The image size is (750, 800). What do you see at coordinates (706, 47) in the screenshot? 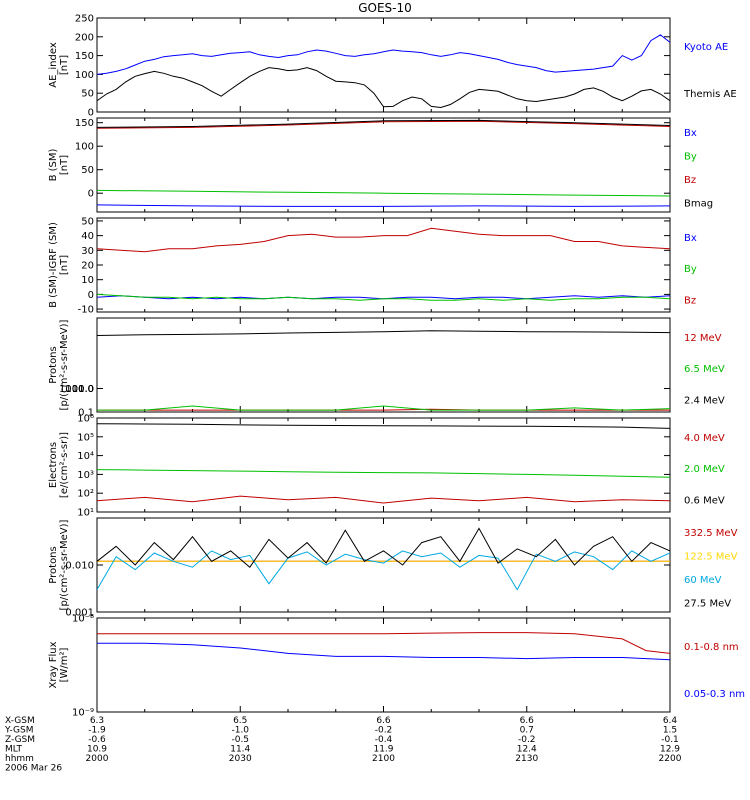
I see `legend-entry: Kyoto AE` at bounding box center [706, 47].